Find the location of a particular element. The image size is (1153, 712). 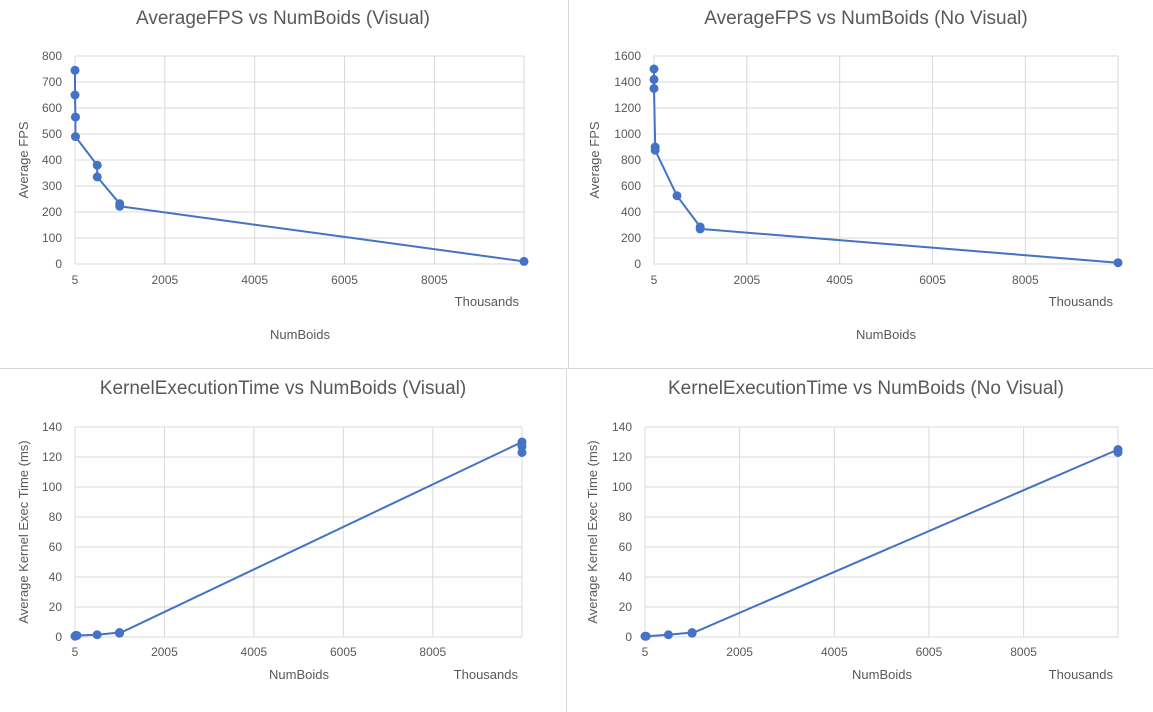

chart1-series-line is located at coordinates (299, 166).